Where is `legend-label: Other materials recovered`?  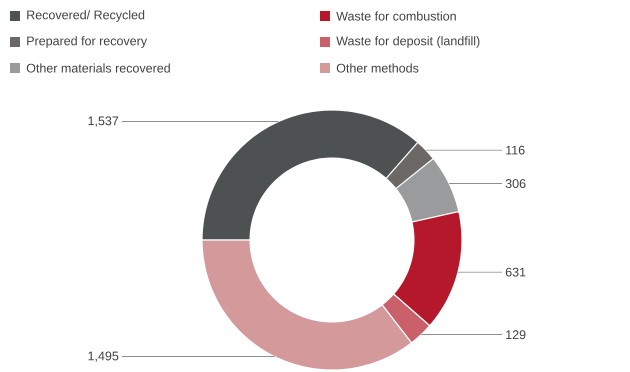 legend-label: Other materials recovered is located at coordinates (98, 68).